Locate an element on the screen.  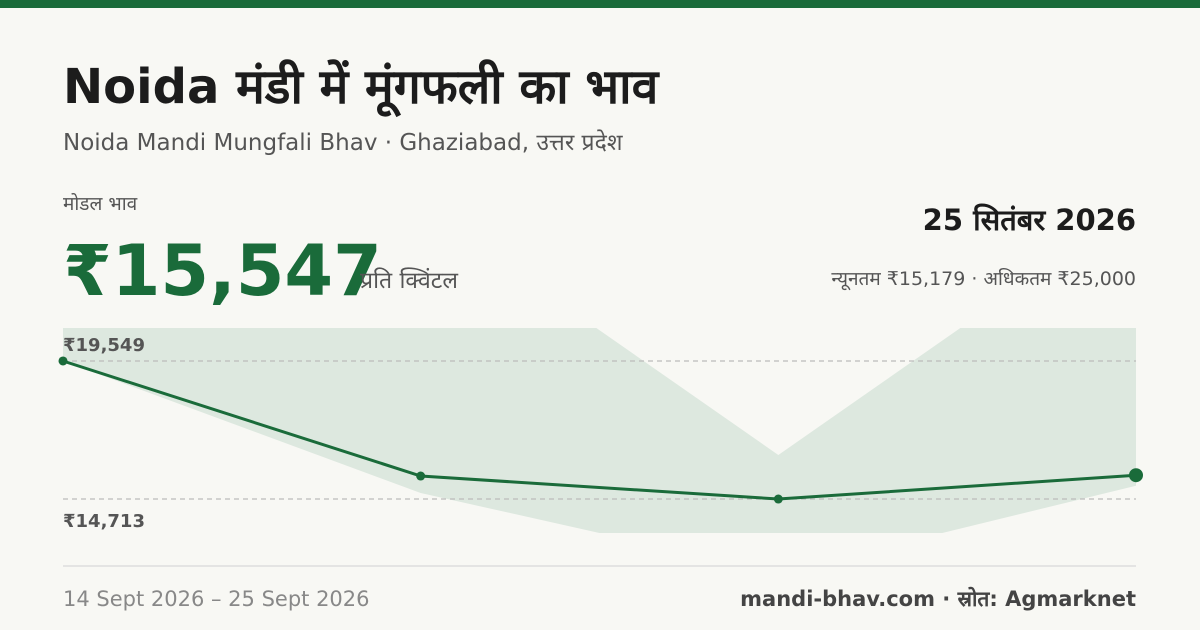
price-unit: प्रति क्विंटल is located at coordinates (409, 280).